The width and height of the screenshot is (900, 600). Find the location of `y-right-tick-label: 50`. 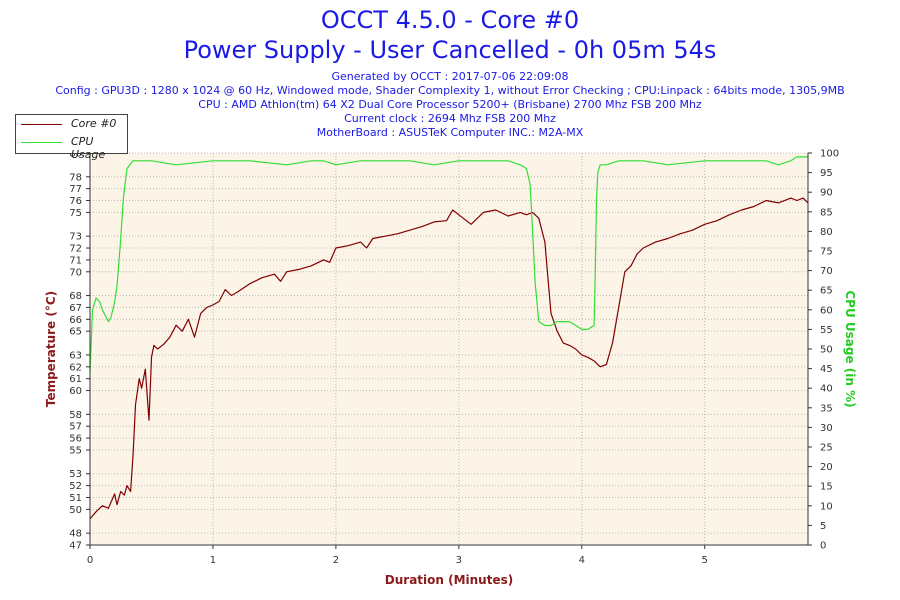

y-right-tick-label: 50 is located at coordinates (826, 350).